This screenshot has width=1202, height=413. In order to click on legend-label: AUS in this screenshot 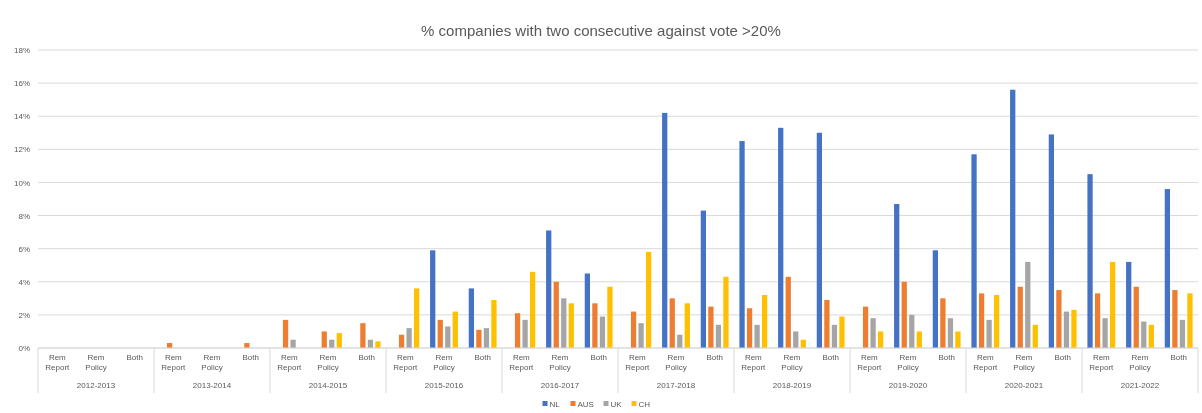, I will do `click(585, 404)`.